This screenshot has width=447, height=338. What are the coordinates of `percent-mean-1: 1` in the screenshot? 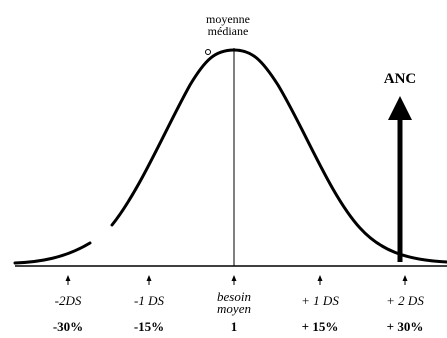 It's located at (234, 326).